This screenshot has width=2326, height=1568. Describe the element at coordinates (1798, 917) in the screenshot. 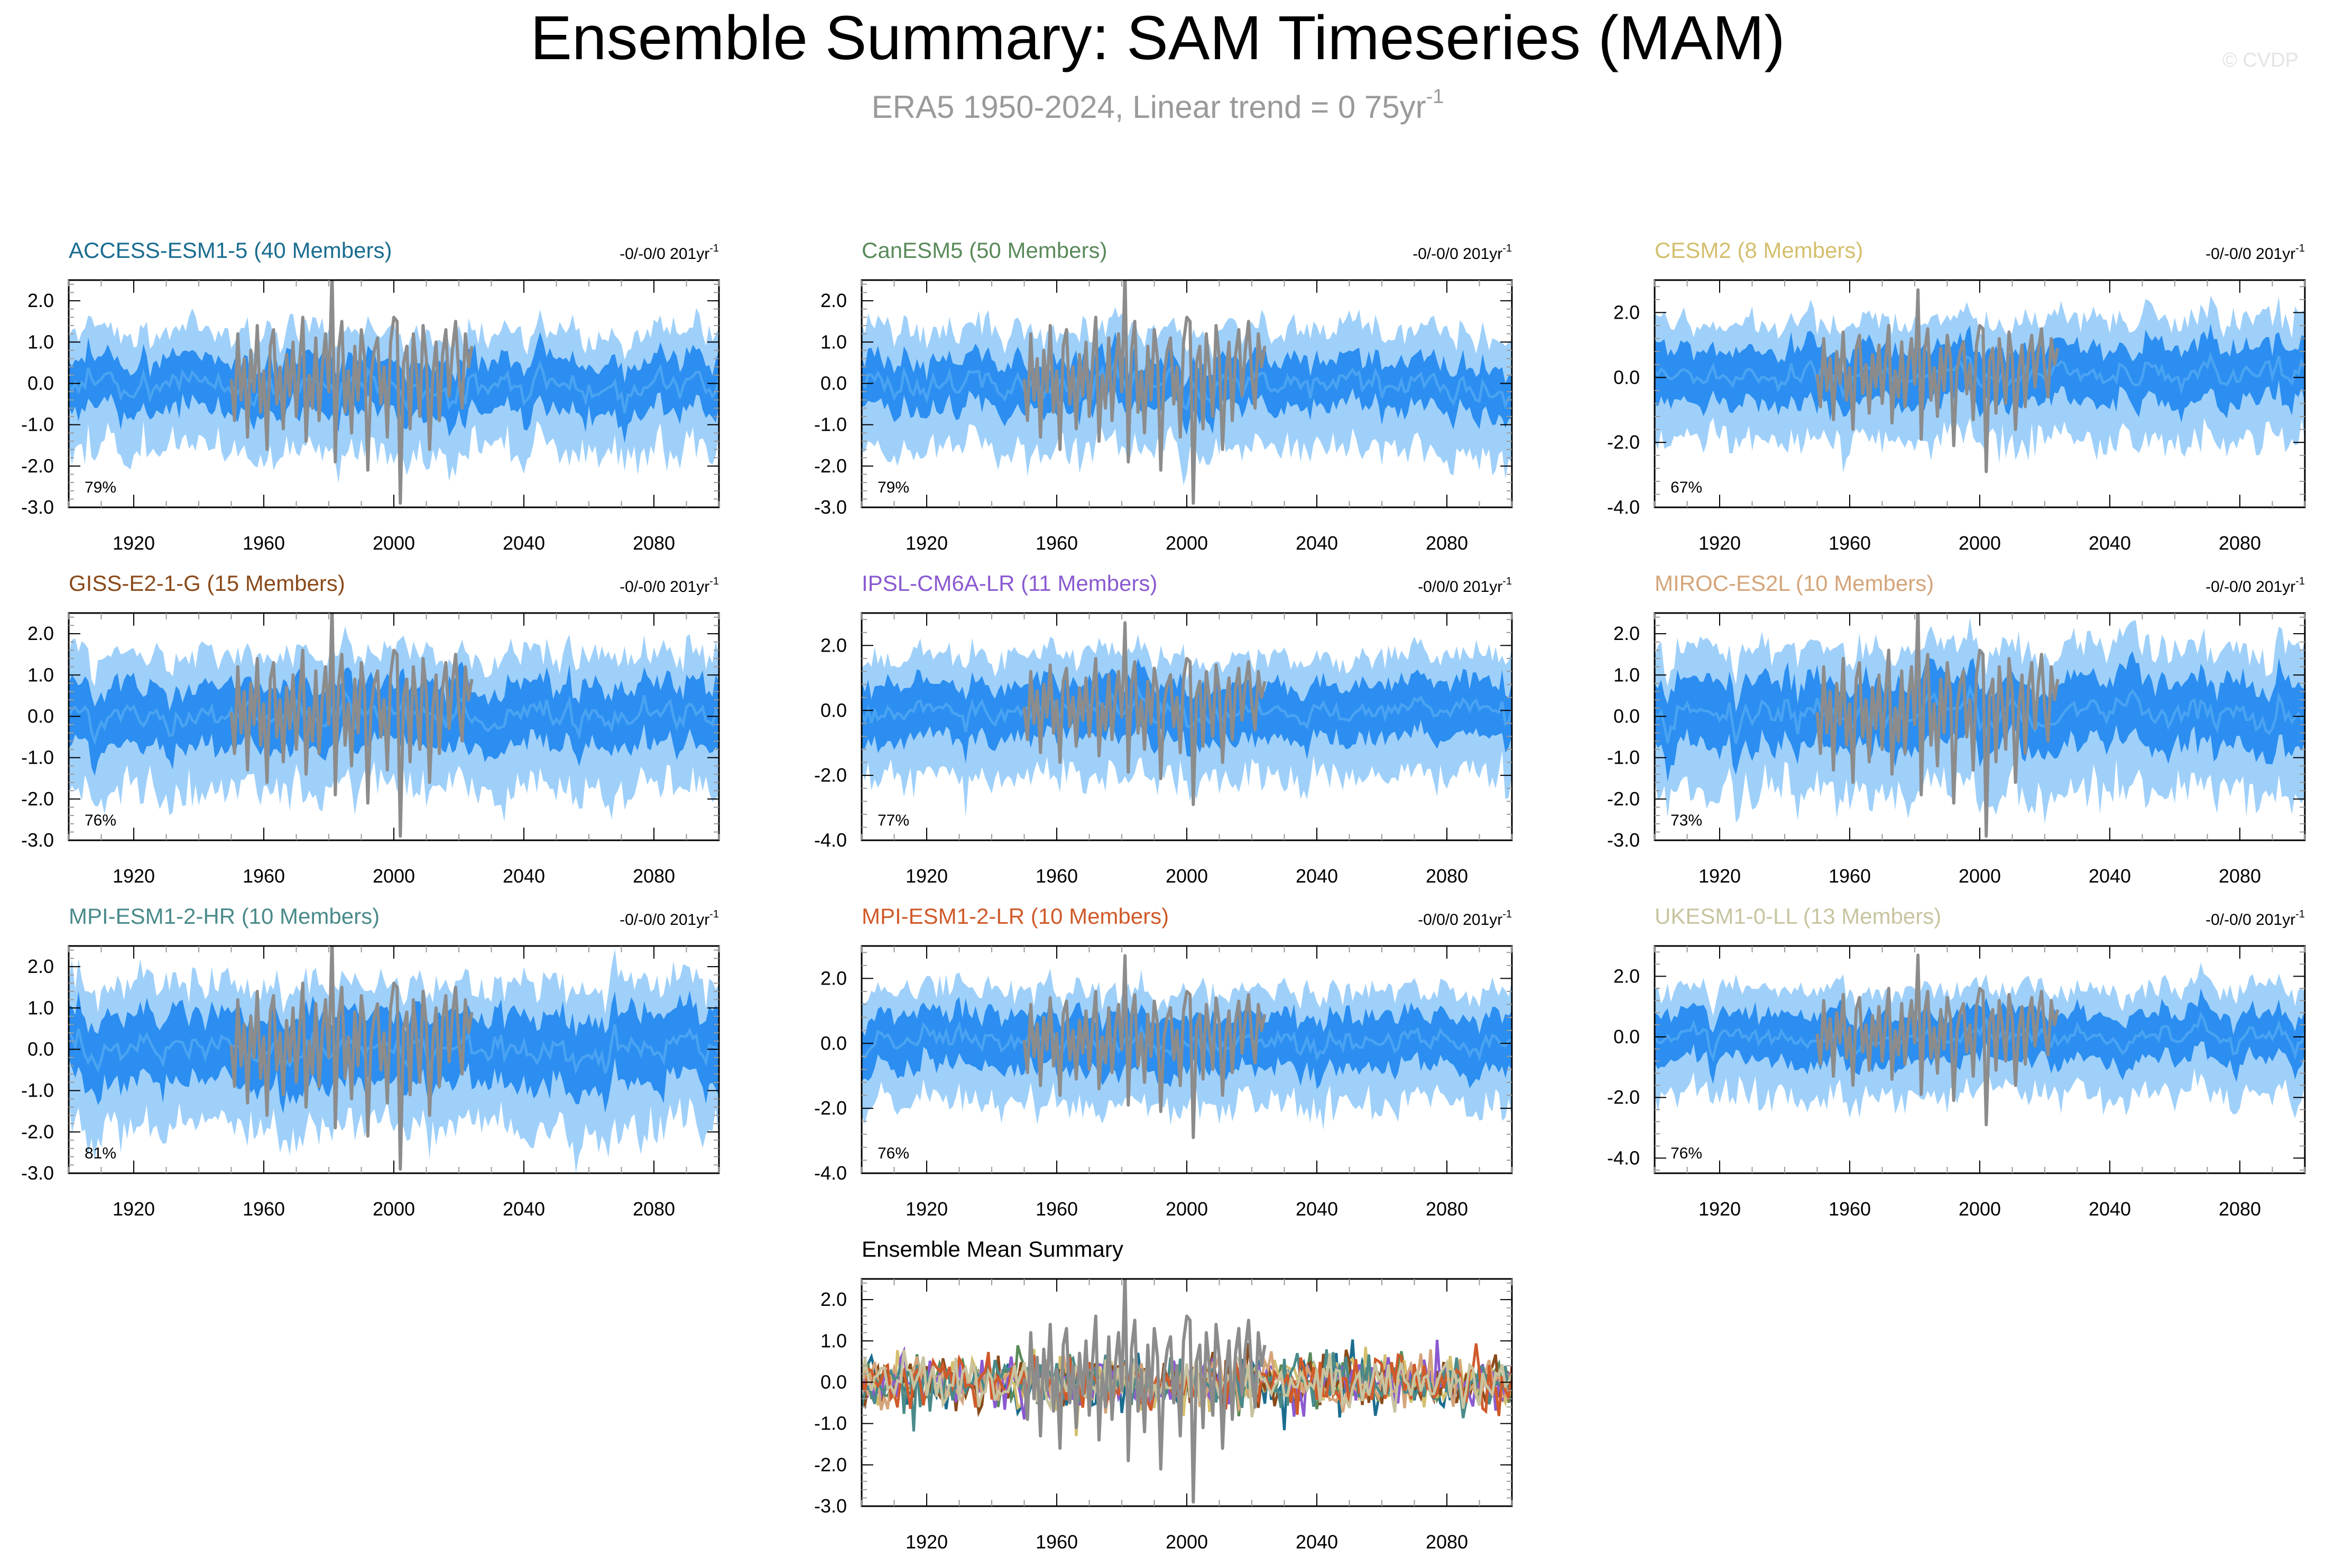

I see `panel-title: UKESM1-0-LL (13 Members)` at that location.